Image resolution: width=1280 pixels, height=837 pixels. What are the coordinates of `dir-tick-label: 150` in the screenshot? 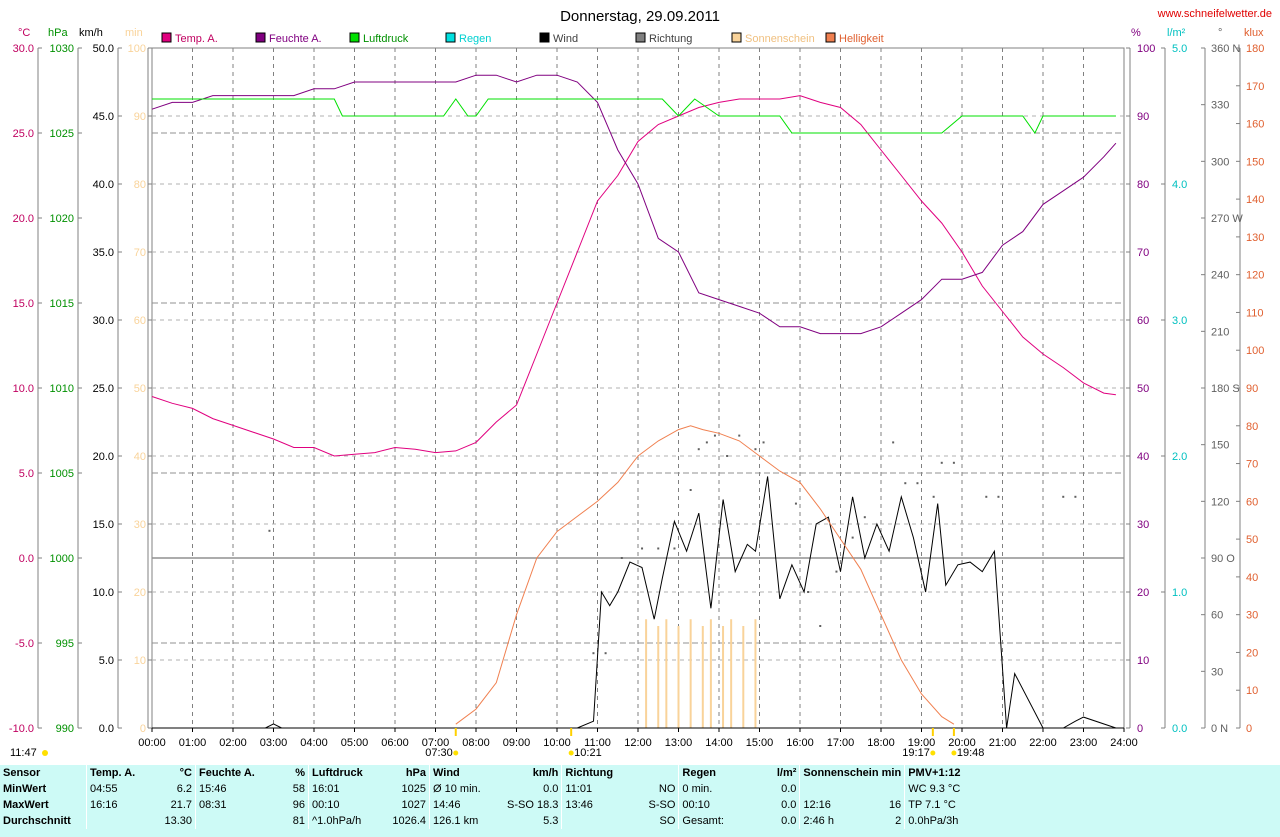 It's located at (1220, 446).